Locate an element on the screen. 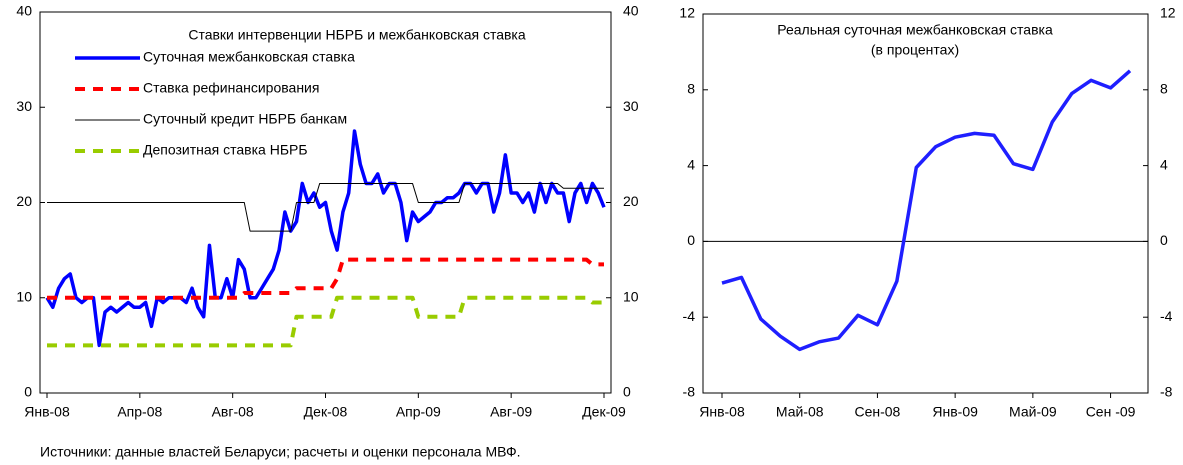  y2-tick-label: -8 is located at coordinates (1166, 392).